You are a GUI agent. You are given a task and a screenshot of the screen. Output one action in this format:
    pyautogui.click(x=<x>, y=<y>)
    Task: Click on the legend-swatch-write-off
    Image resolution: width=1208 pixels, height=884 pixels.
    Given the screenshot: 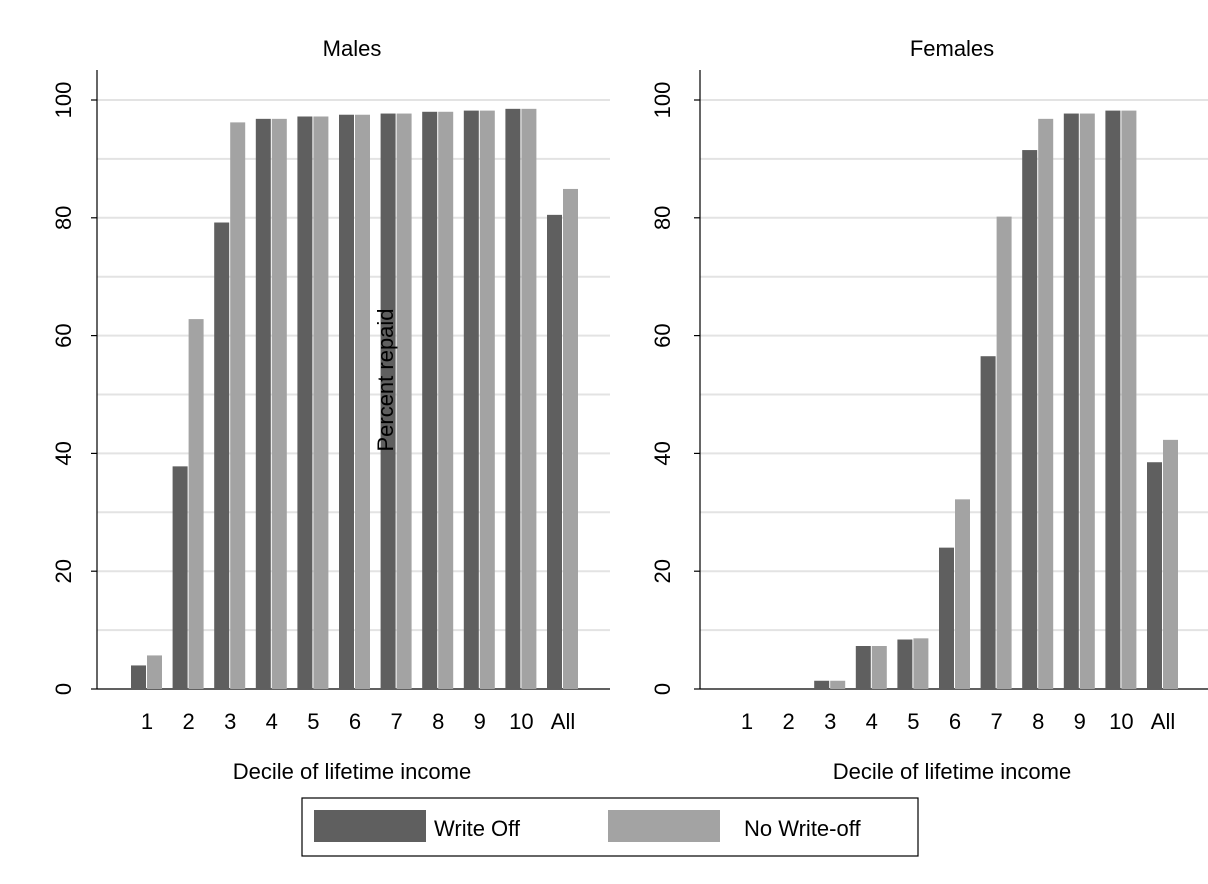 What is the action you would take?
    pyautogui.click(x=370, y=826)
    